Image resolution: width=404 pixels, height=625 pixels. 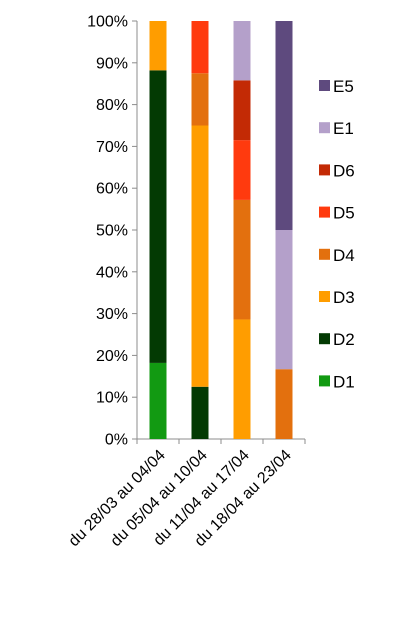 What do you see at coordinates (344, 339) in the screenshot?
I see `legend-label: D2` at bounding box center [344, 339].